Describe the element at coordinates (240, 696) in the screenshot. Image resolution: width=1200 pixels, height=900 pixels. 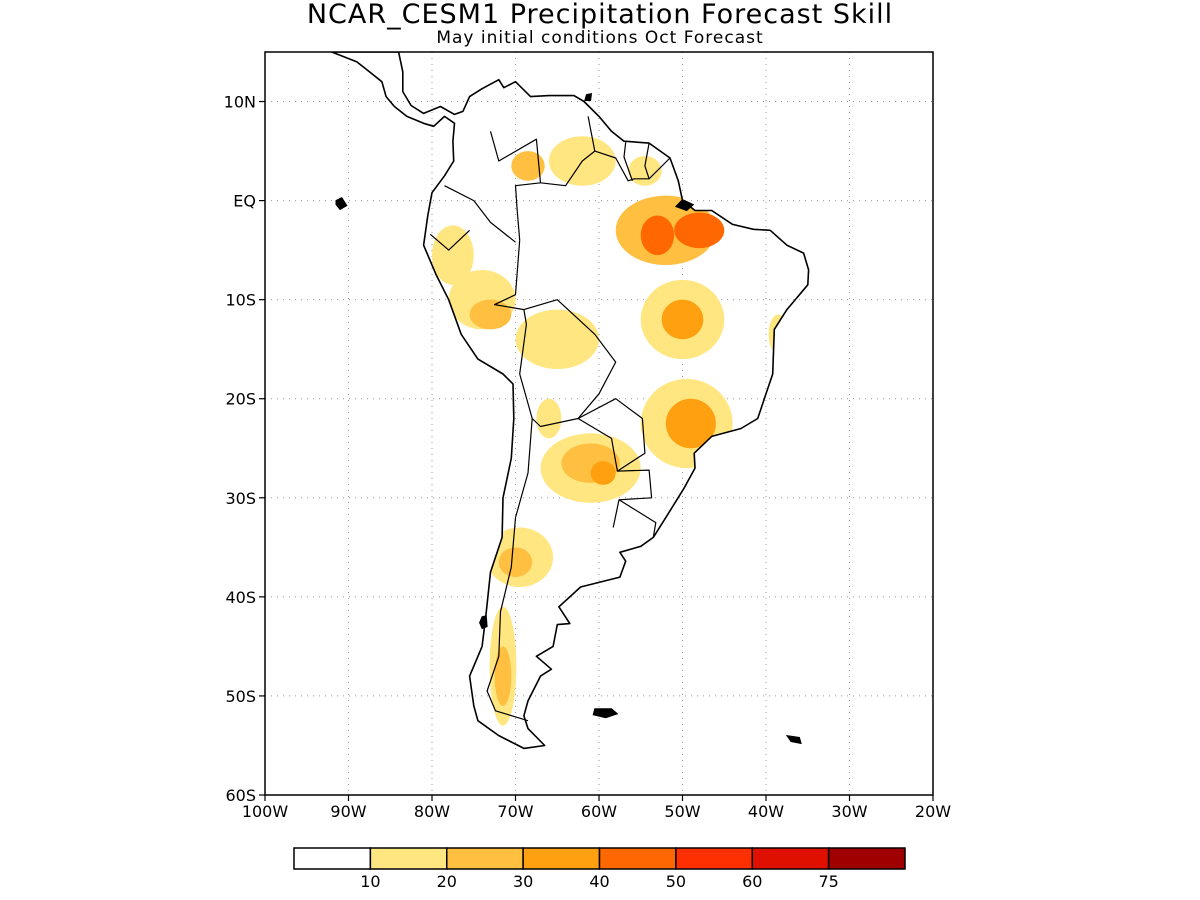
I see `y-tick-label: 50S` at that location.